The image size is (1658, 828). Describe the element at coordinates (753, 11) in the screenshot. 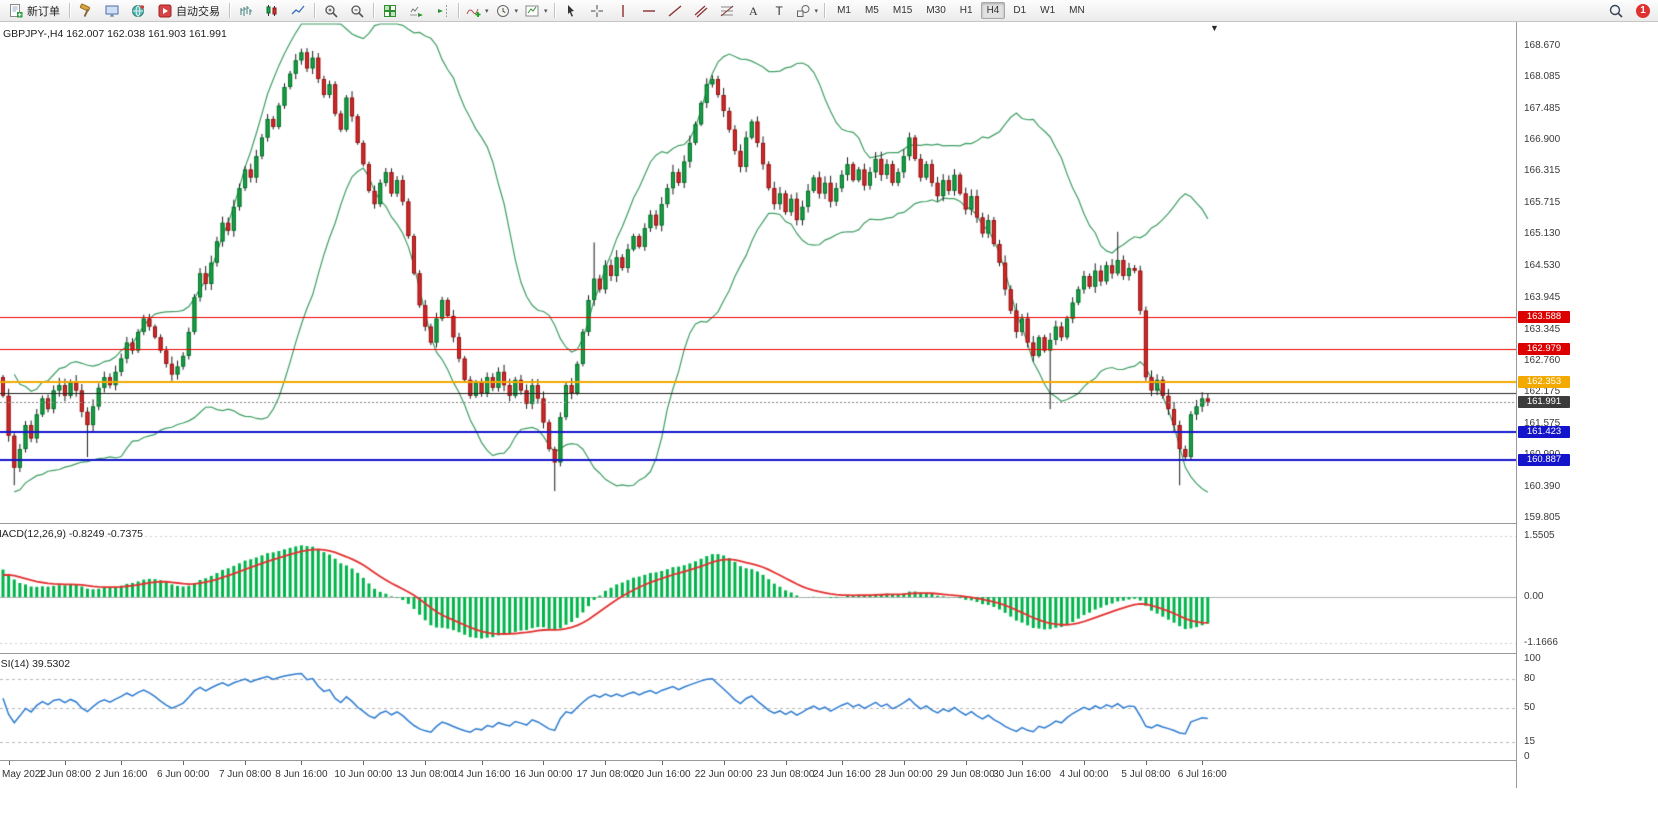

I see `text-tool-icon: A` at that location.